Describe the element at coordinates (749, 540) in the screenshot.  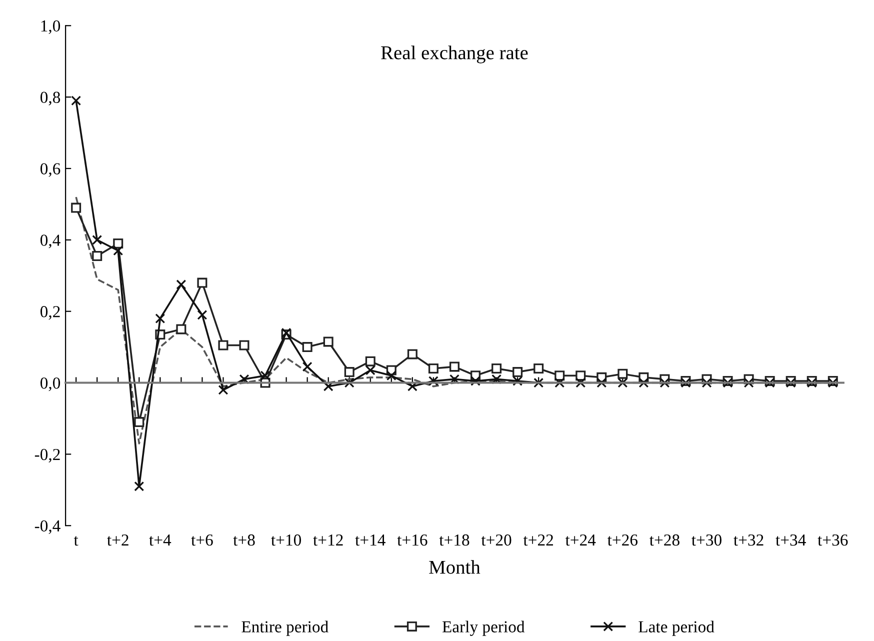
I see `x-tick-label: t+32` at that location.